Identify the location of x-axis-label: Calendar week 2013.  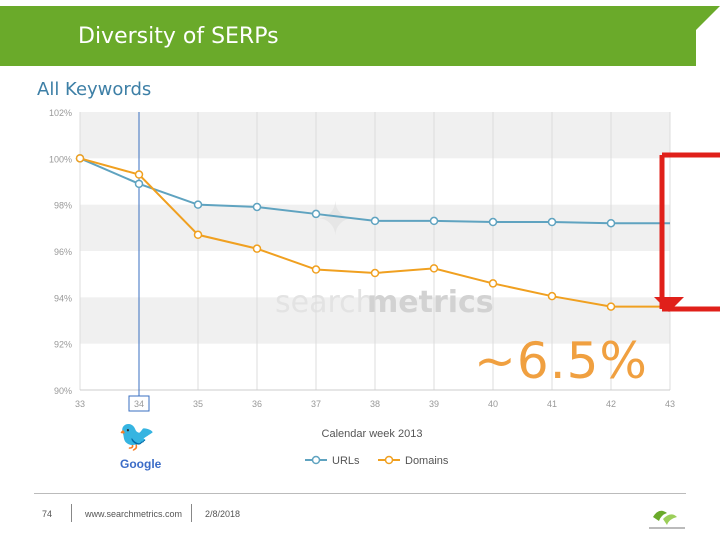
(372, 434).